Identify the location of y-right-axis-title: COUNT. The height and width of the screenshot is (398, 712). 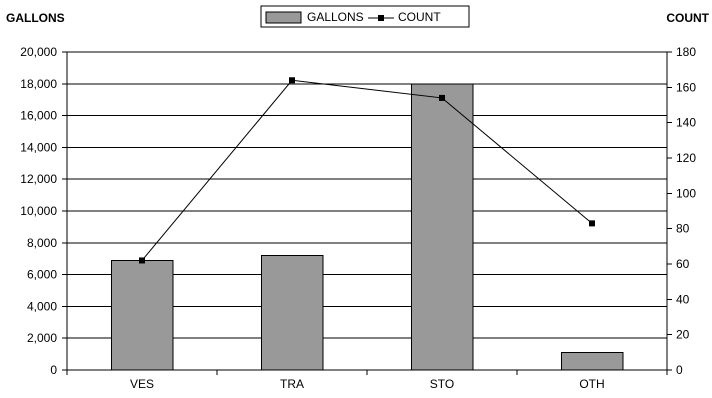
(687, 18).